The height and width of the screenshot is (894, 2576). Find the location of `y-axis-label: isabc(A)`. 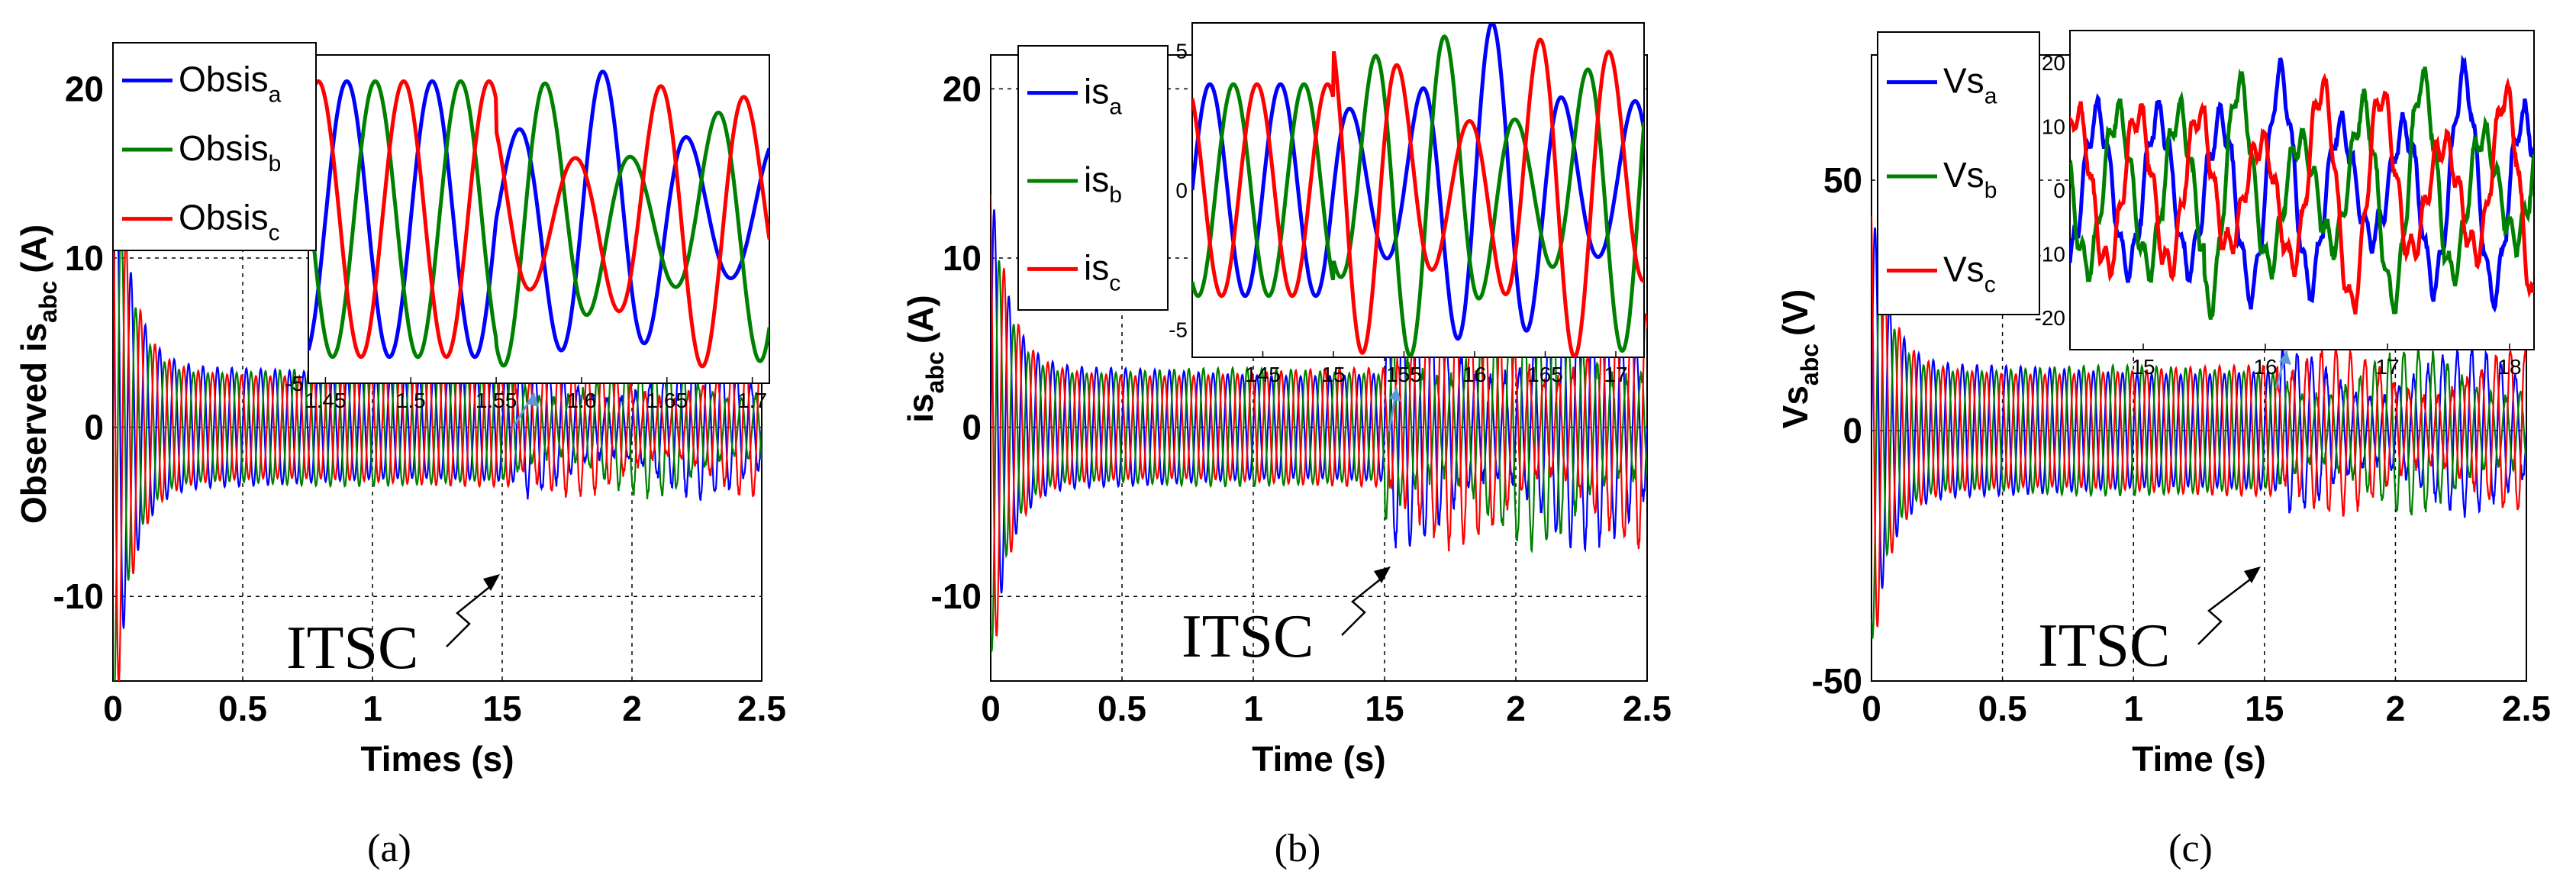

y-axis-label: isabc(A) is located at coordinates (925, 358).